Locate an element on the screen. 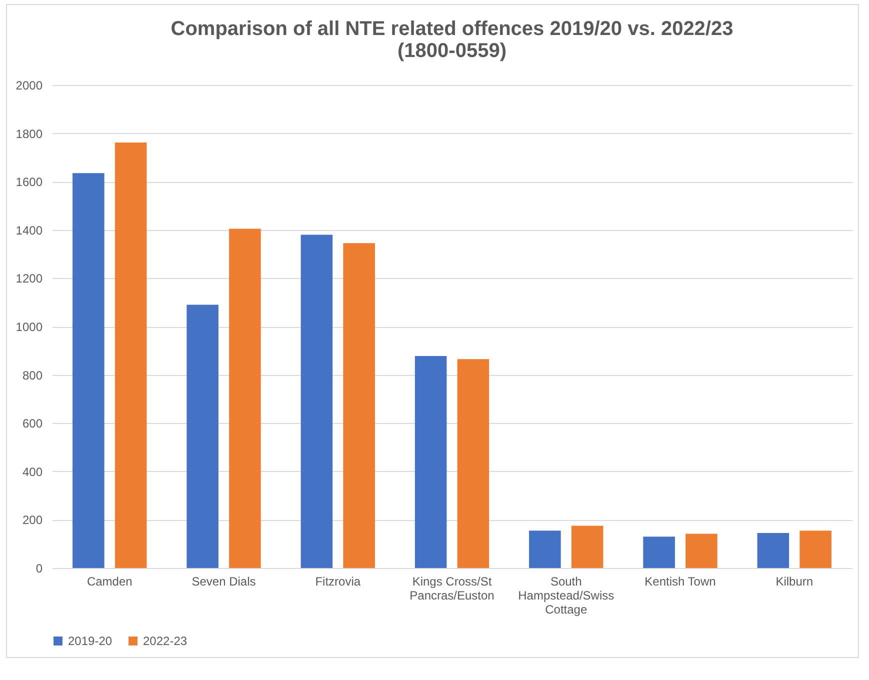  y-tick-label: 1400 is located at coordinates (29, 230).